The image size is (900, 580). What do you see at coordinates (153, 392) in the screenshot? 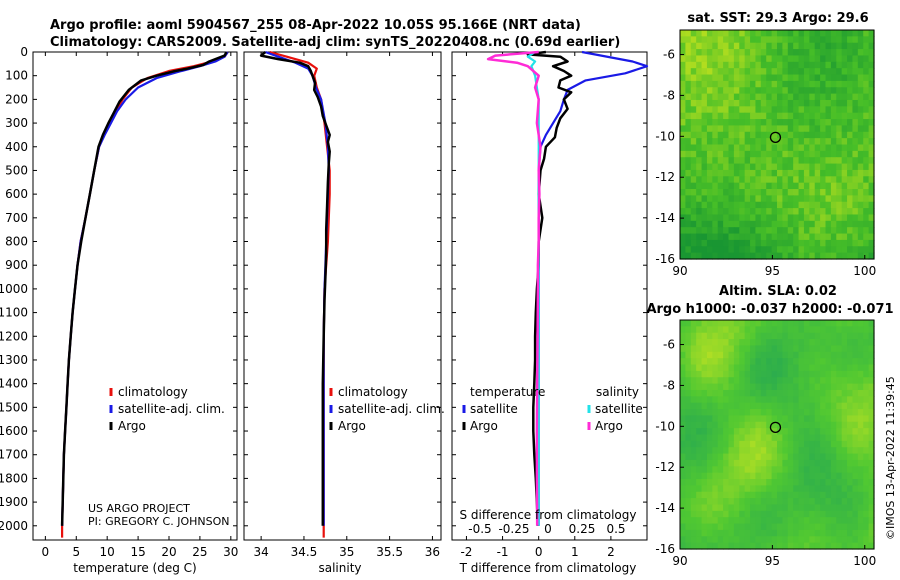
I see `temperature-legend-label: climatology` at bounding box center [153, 392].